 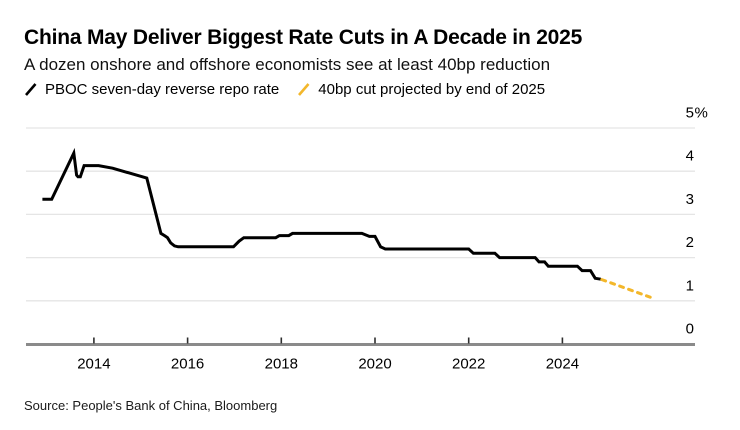 I want to click on y-axis-label: 4, so click(x=690, y=156).